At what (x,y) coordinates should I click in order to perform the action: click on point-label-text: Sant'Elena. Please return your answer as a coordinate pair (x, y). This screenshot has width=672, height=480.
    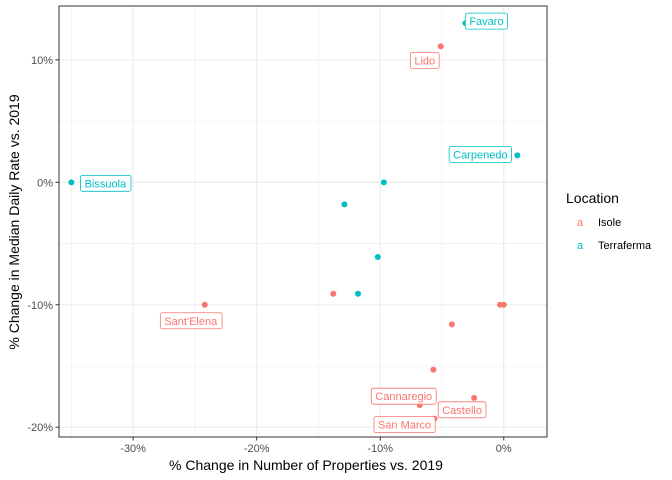
    Looking at the image, I should click on (191, 322).